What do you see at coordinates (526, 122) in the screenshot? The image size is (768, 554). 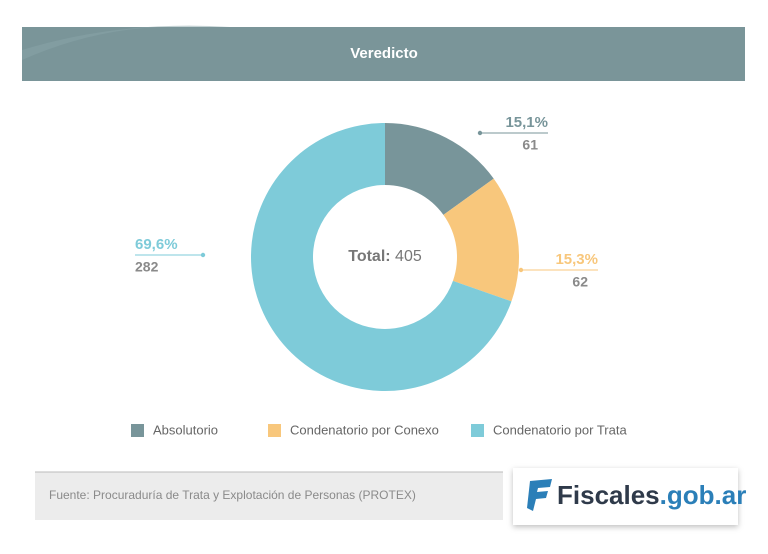 I see `percentage-label: 15,1%` at bounding box center [526, 122].